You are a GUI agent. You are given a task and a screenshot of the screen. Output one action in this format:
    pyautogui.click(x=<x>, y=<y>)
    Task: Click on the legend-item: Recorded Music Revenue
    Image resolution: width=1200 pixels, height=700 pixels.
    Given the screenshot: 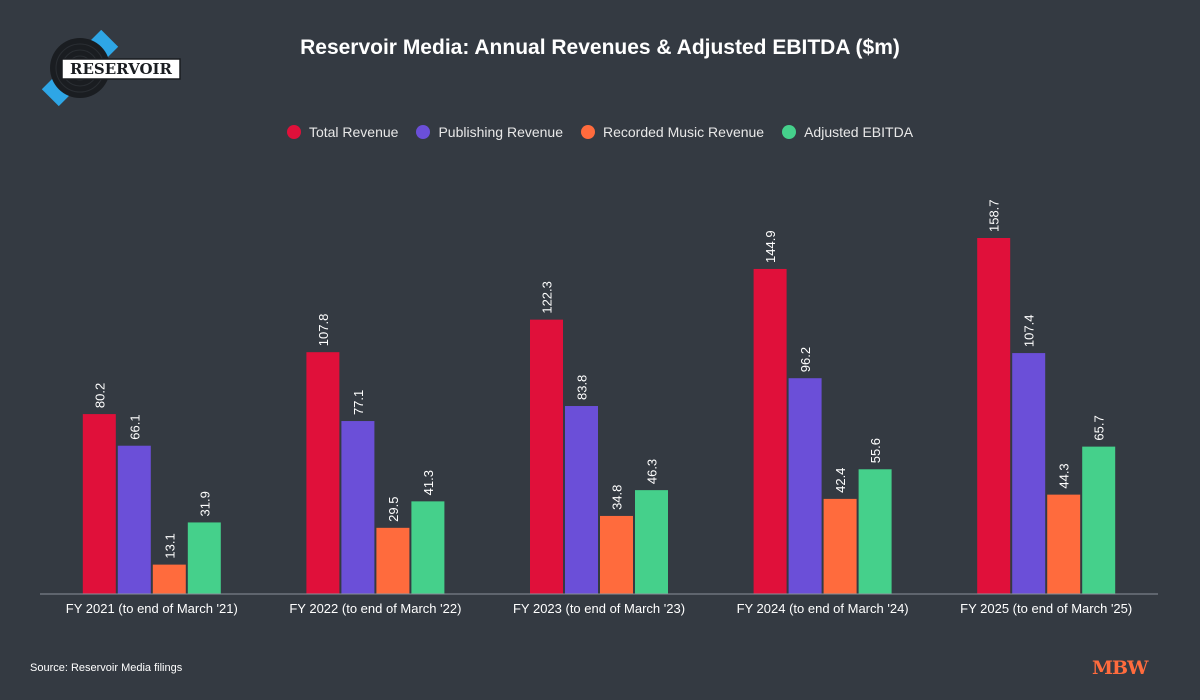 What is the action you would take?
    pyautogui.click(x=672, y=132)
    